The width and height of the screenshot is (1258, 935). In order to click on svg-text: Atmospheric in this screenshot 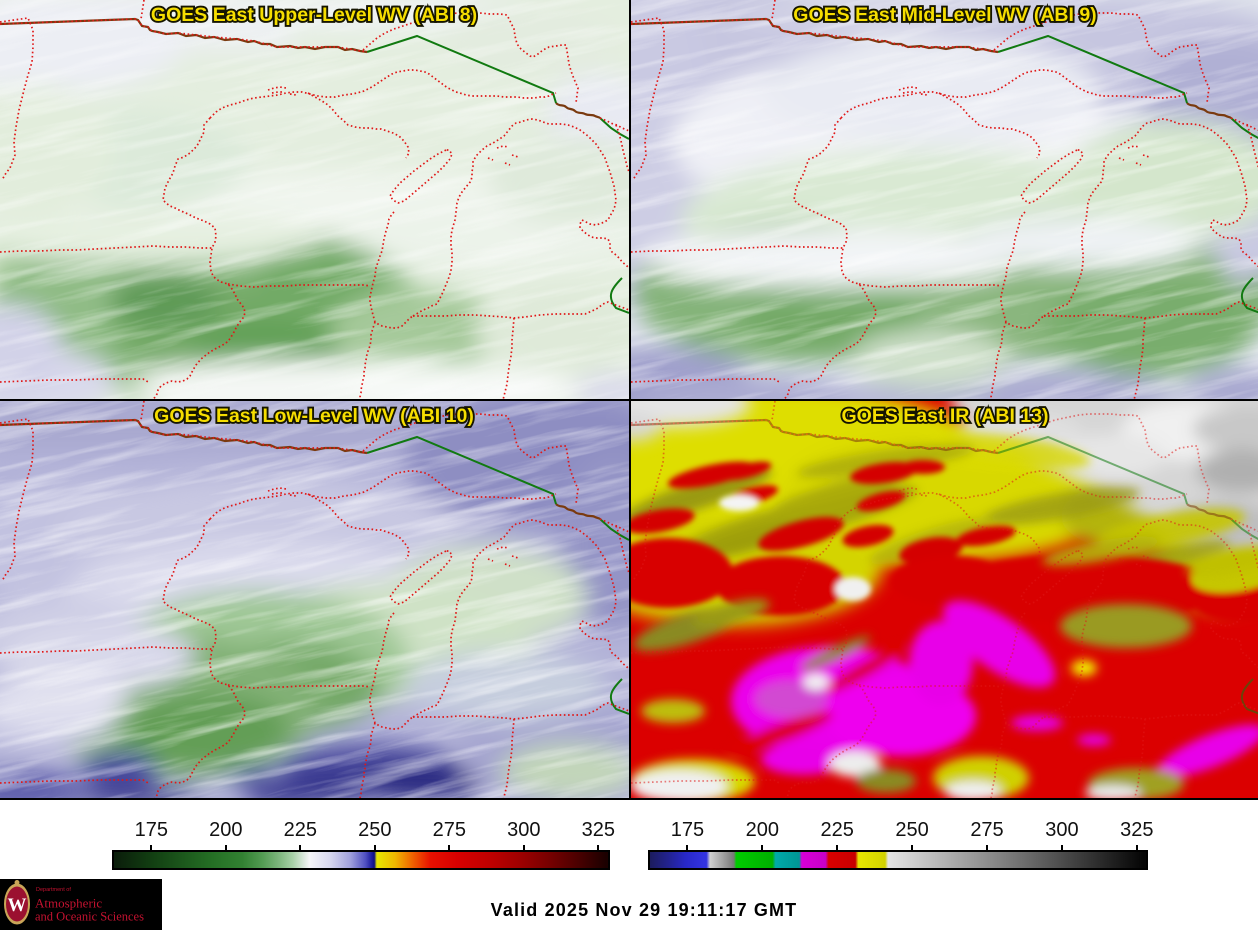, I will do `click(68, 903)`.